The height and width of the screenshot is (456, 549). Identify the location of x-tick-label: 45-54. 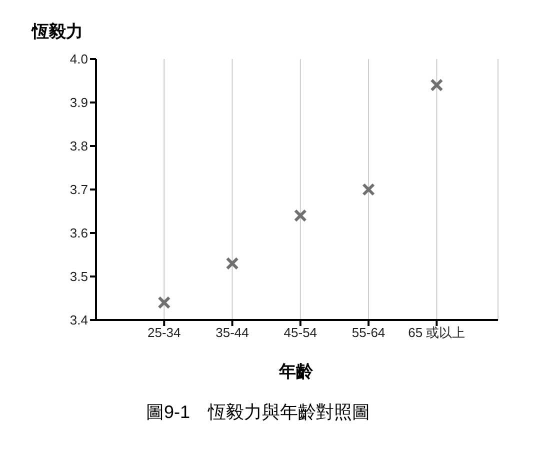
(301, 332).